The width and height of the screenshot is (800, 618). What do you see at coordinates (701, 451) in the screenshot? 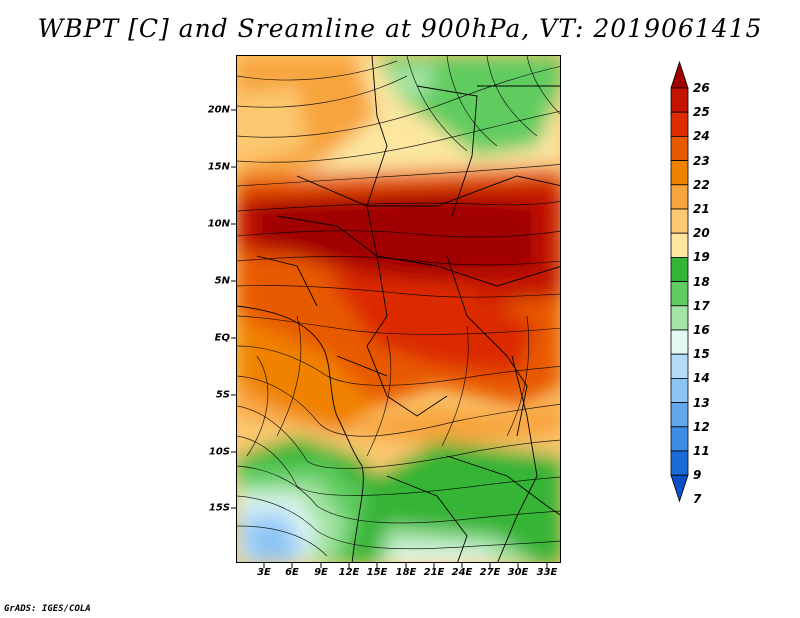
I see `colorbar-label: 11` at bounding box center [701, 451].